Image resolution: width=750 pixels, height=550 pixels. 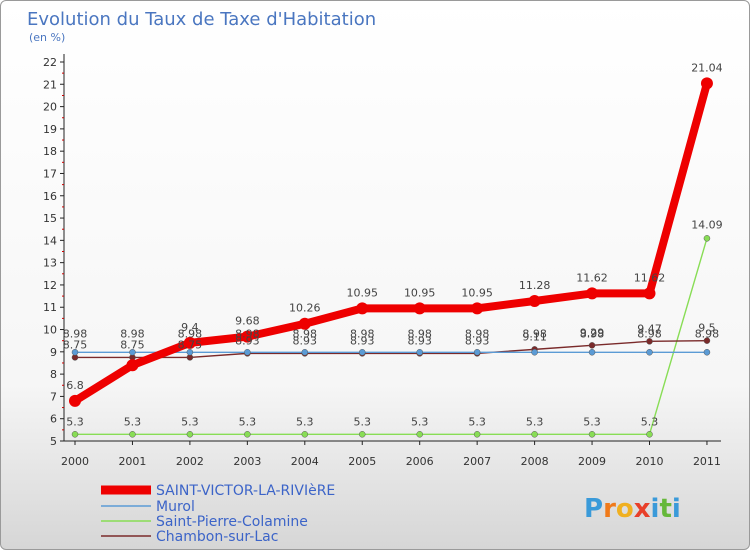 I want to click on x-tick-label: 2007, so click(x=477, y=461).